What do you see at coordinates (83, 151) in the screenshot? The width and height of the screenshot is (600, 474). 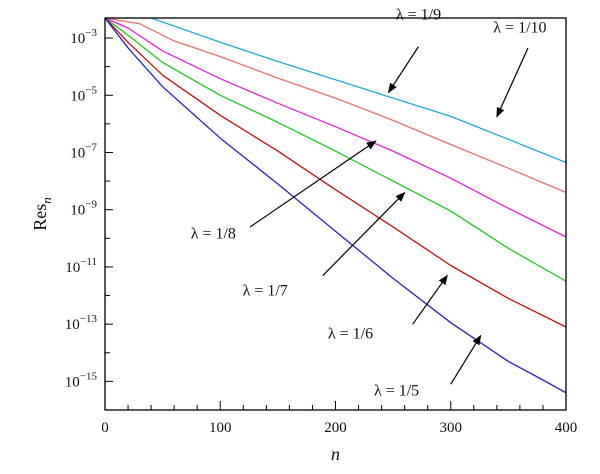 I see `y-tick-label: 10⁻⁷` at bounding box center [83, 151].